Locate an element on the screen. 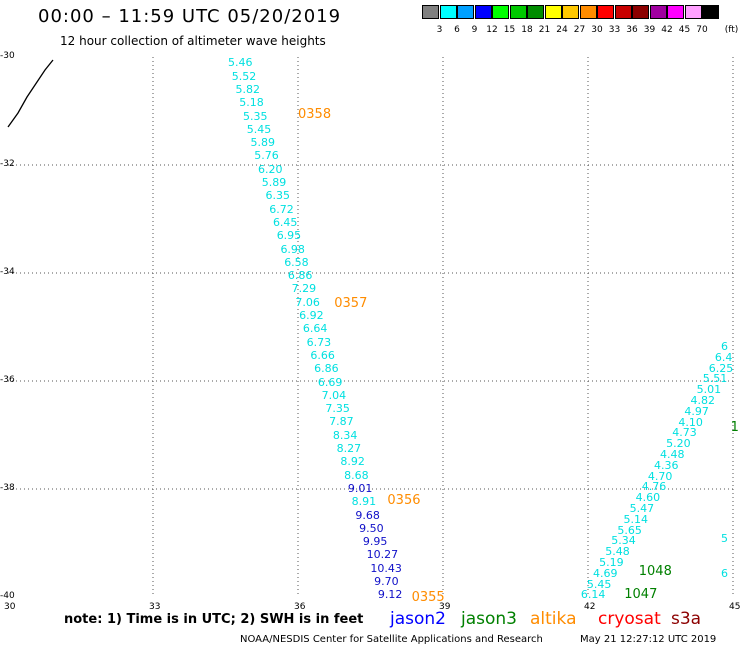 This screenshot has width=740, height=650. legend-label: 39 is located at coordinates (649, 30).